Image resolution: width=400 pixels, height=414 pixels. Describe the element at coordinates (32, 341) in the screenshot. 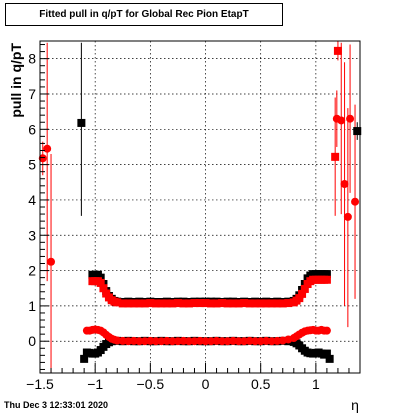

I see `y-tick-label: 0` at that location.